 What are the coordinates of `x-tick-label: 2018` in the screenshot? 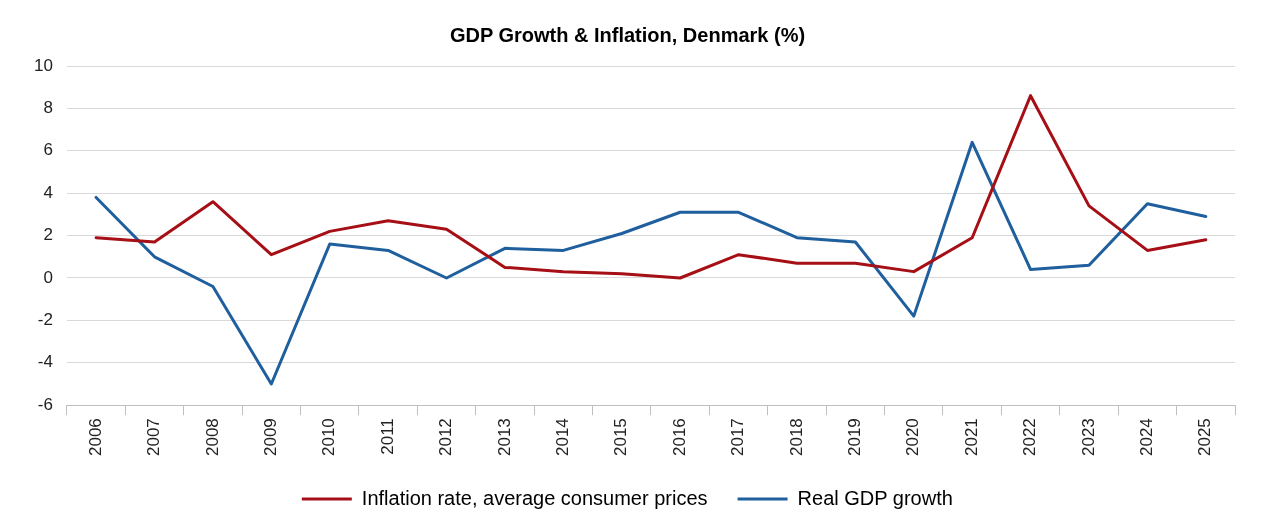 It's located at (796, 437).